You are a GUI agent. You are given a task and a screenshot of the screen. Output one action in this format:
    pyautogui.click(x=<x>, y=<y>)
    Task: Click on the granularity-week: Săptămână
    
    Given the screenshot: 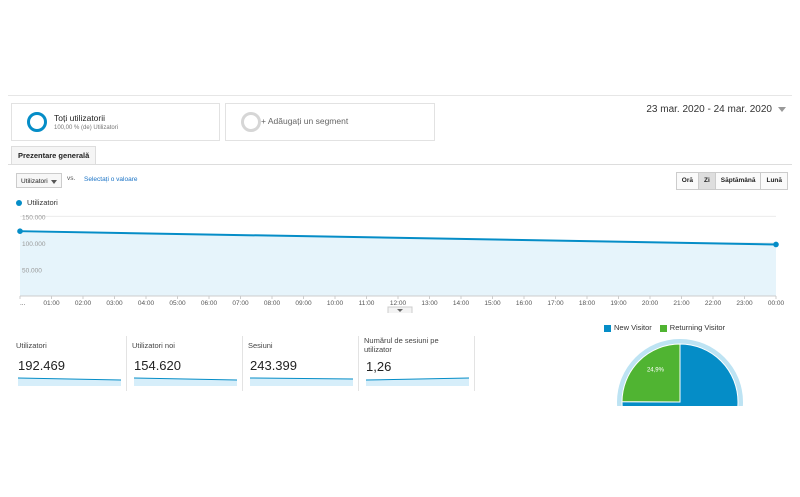 What is the action you would take?
    pyautogui.click(x=738, y=181)
    